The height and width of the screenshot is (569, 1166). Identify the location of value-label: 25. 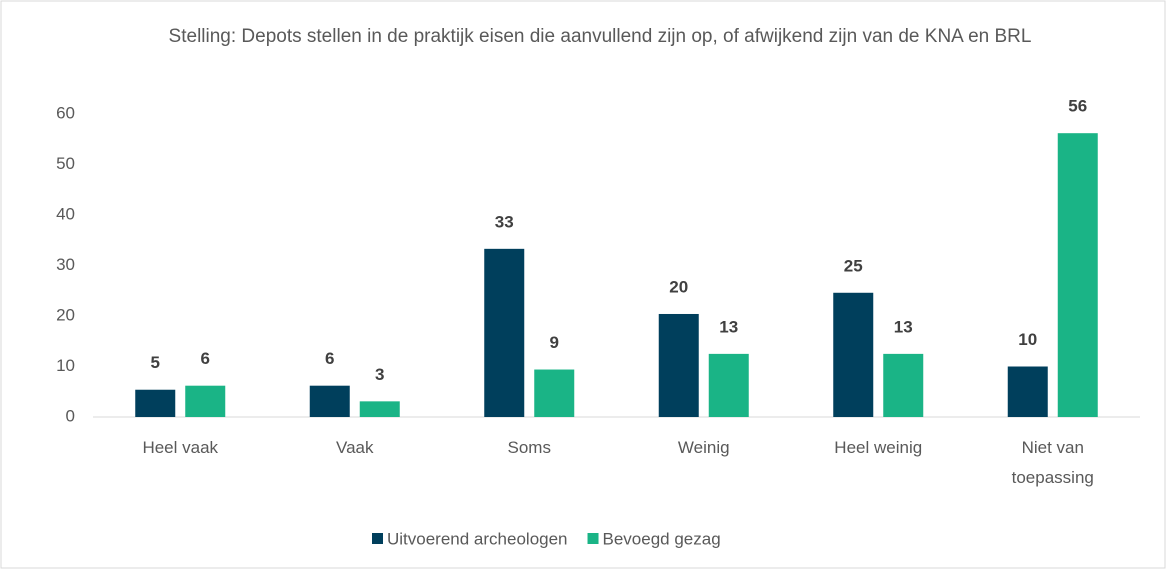
(853, 265).